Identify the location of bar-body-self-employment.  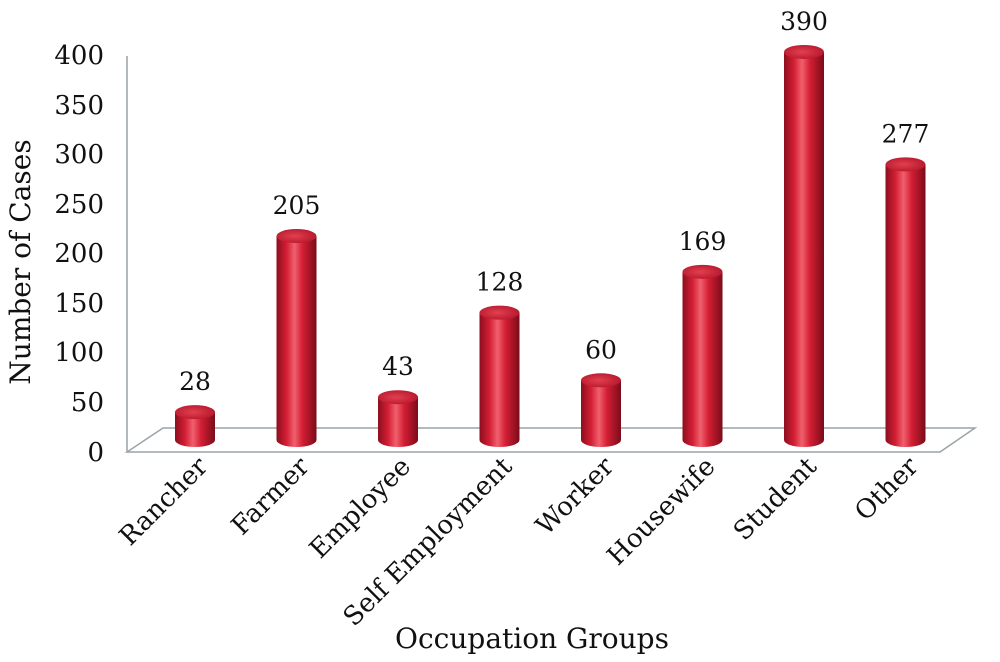
(499, 380).